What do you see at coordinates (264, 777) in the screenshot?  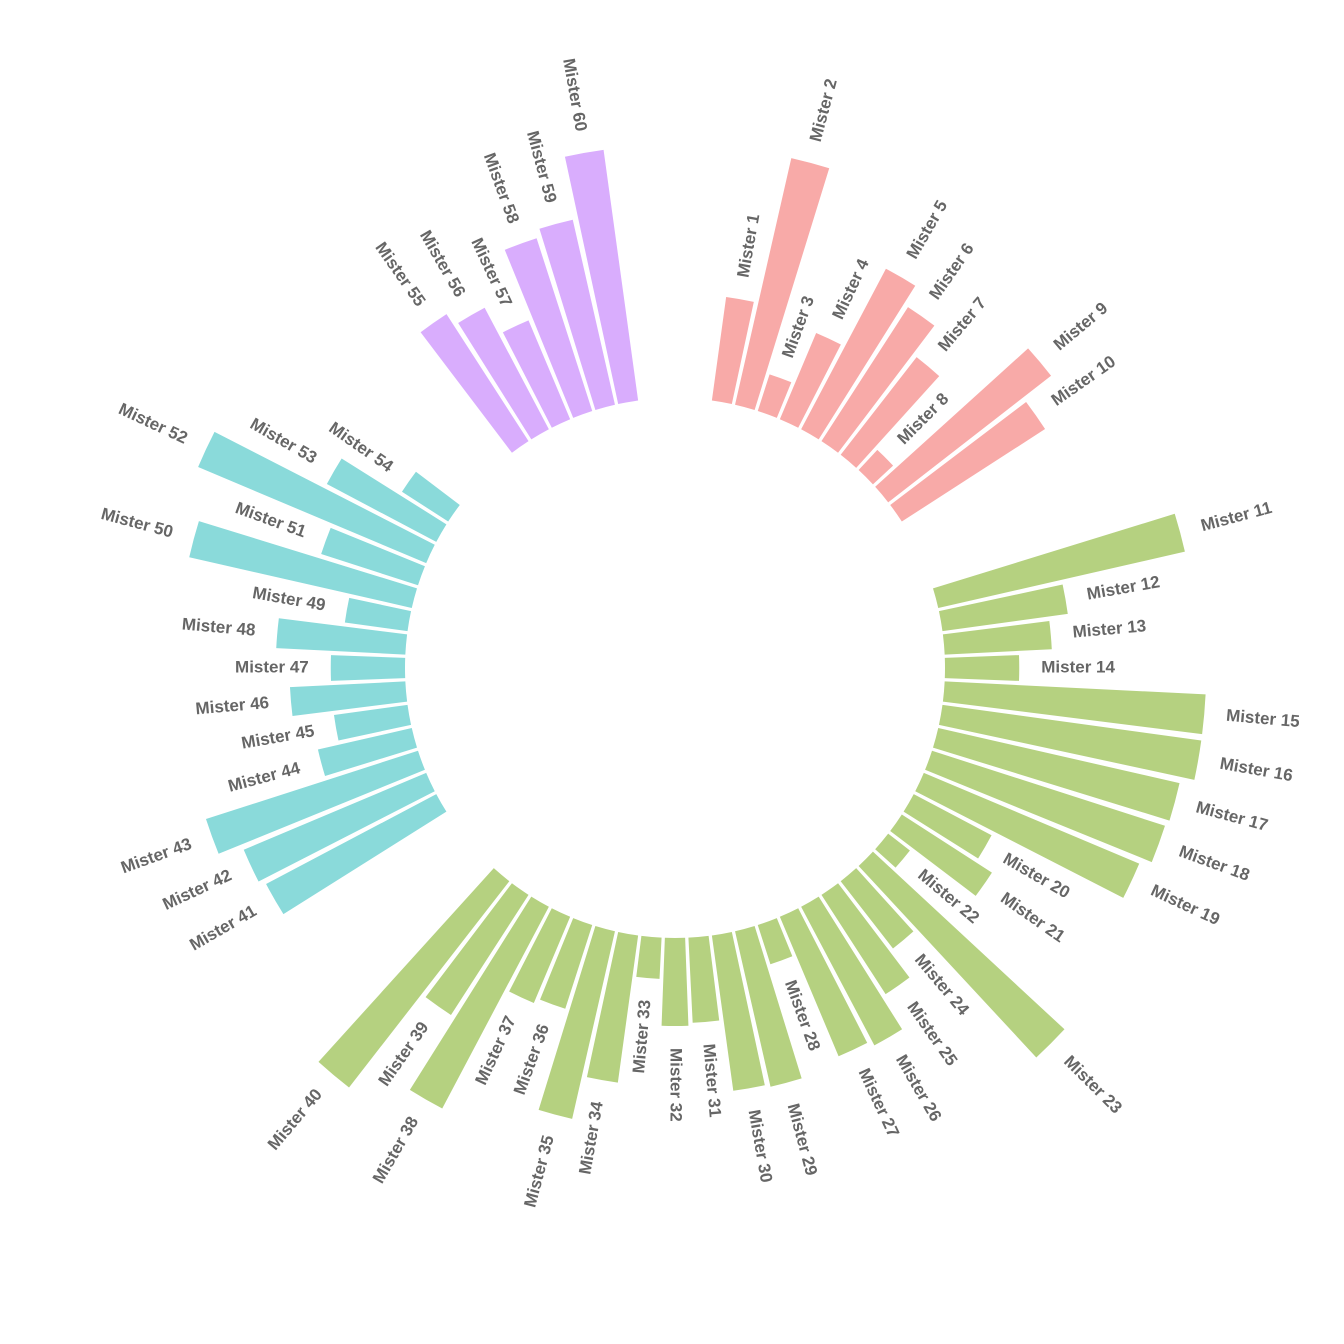 I see `label-mister-44: Mister 44` at bounding box center [264, 777].